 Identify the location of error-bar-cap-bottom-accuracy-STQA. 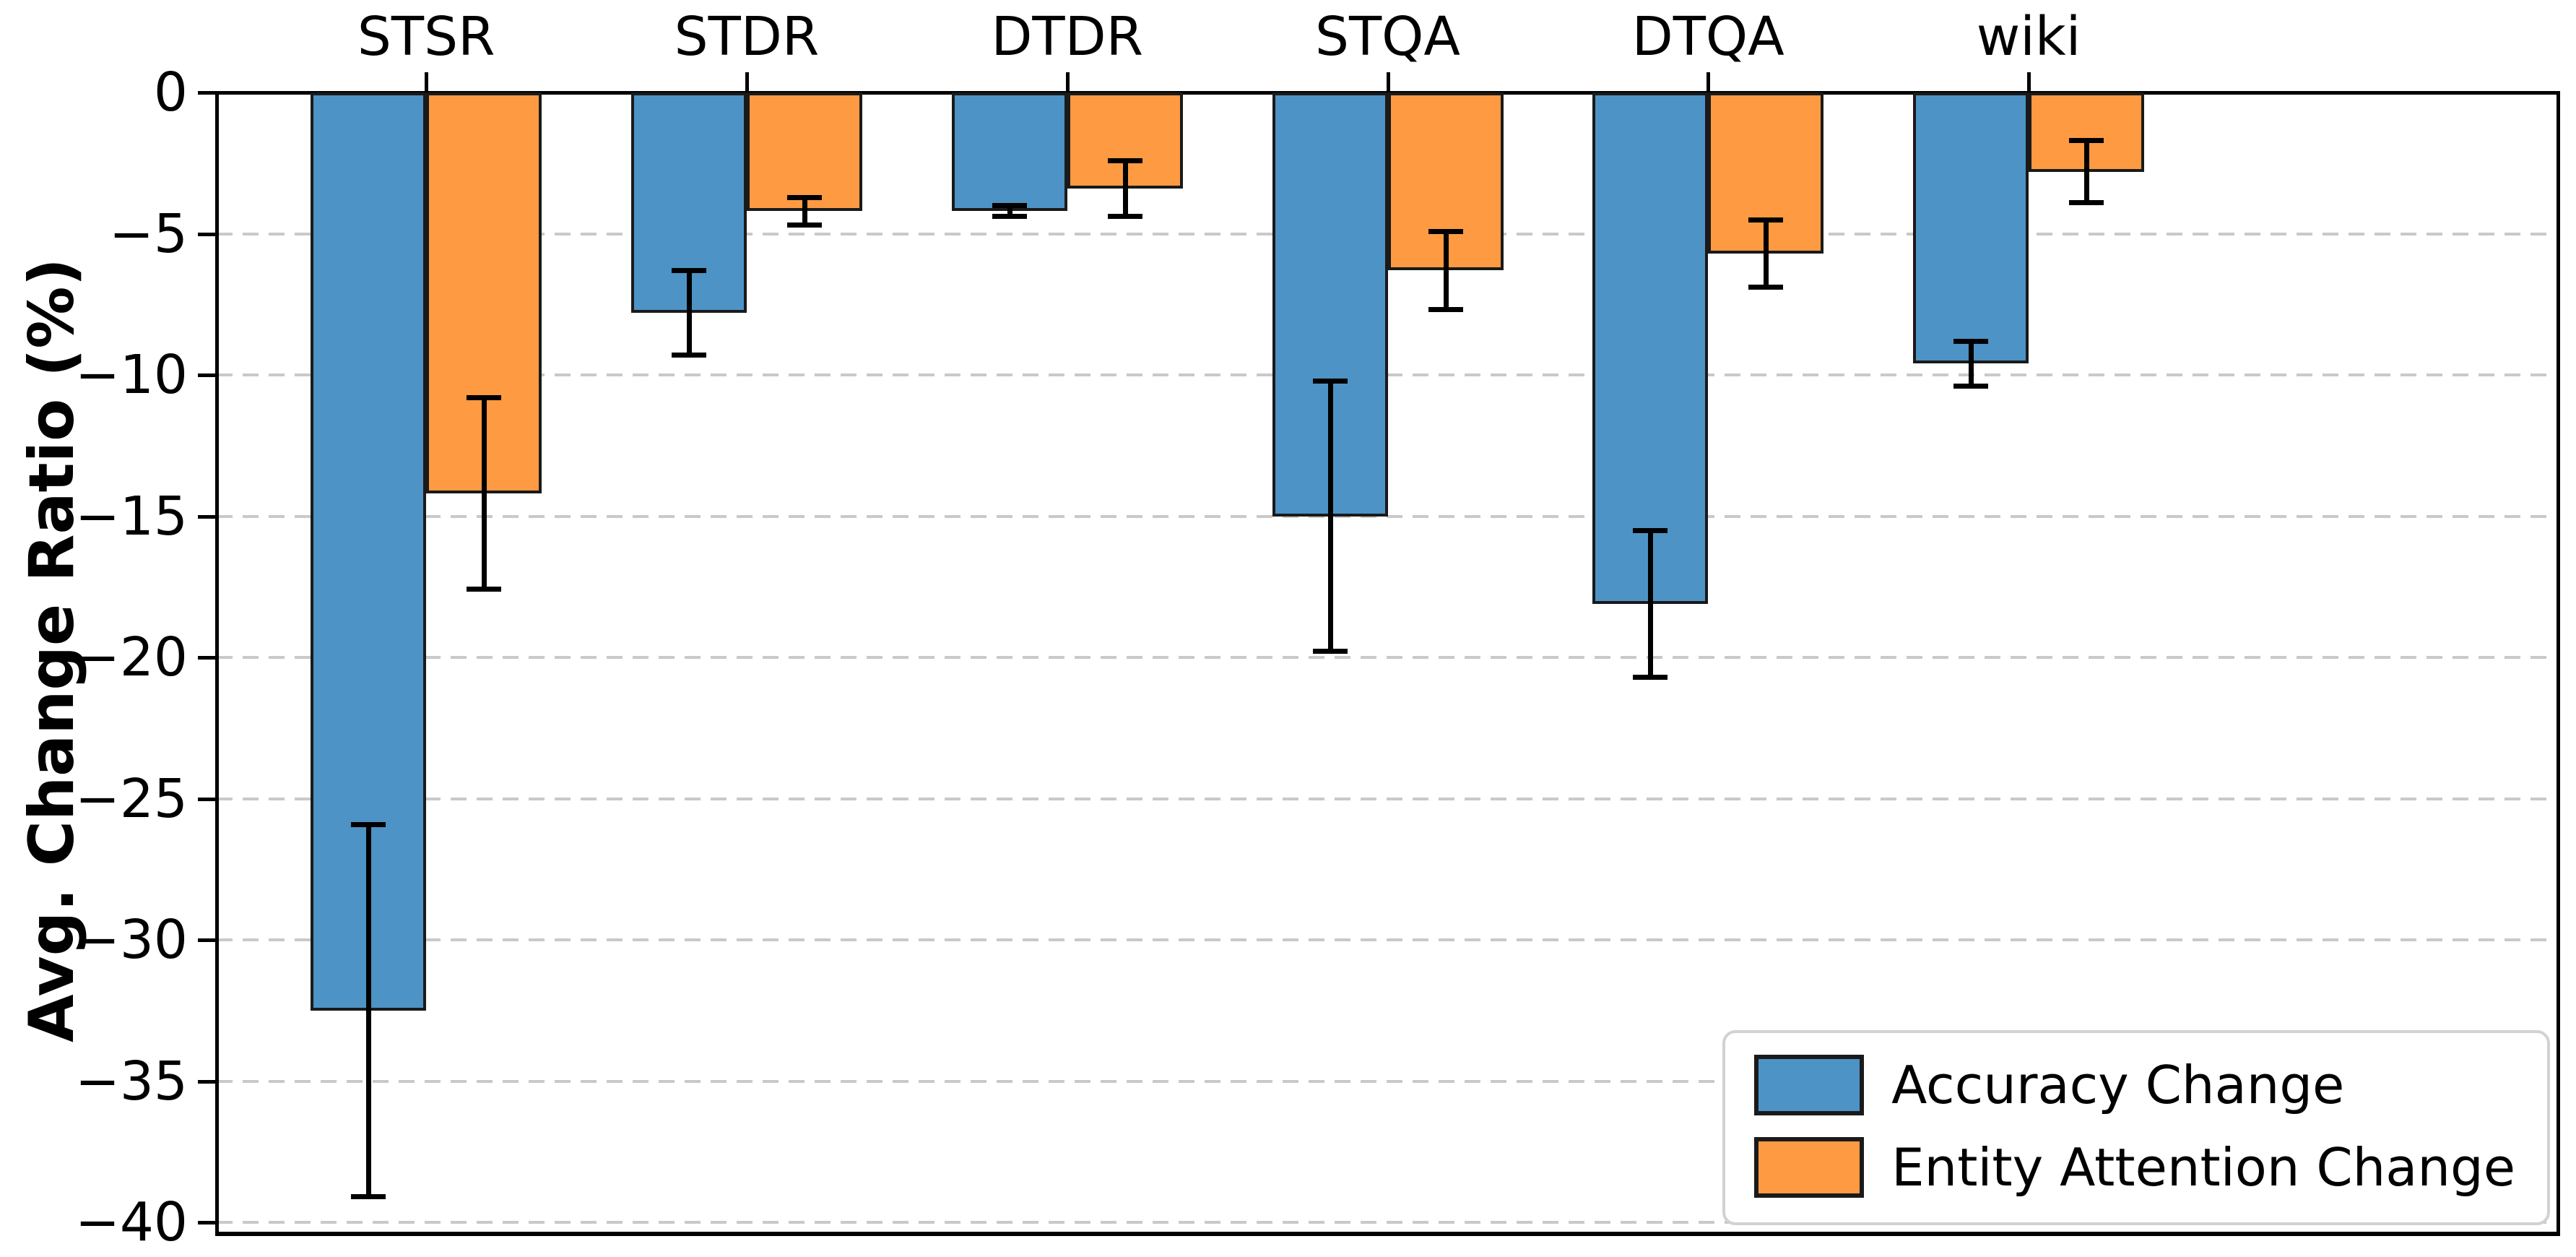
(1330, 652).